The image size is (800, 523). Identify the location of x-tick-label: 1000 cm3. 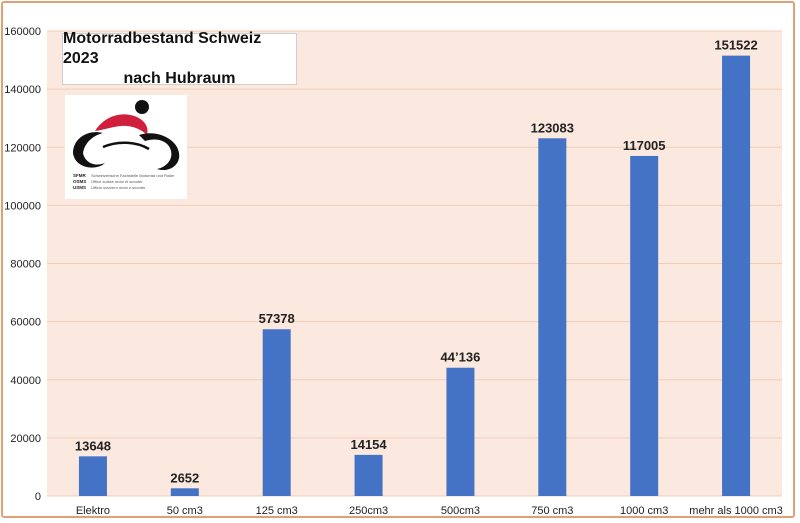
(644, 511).